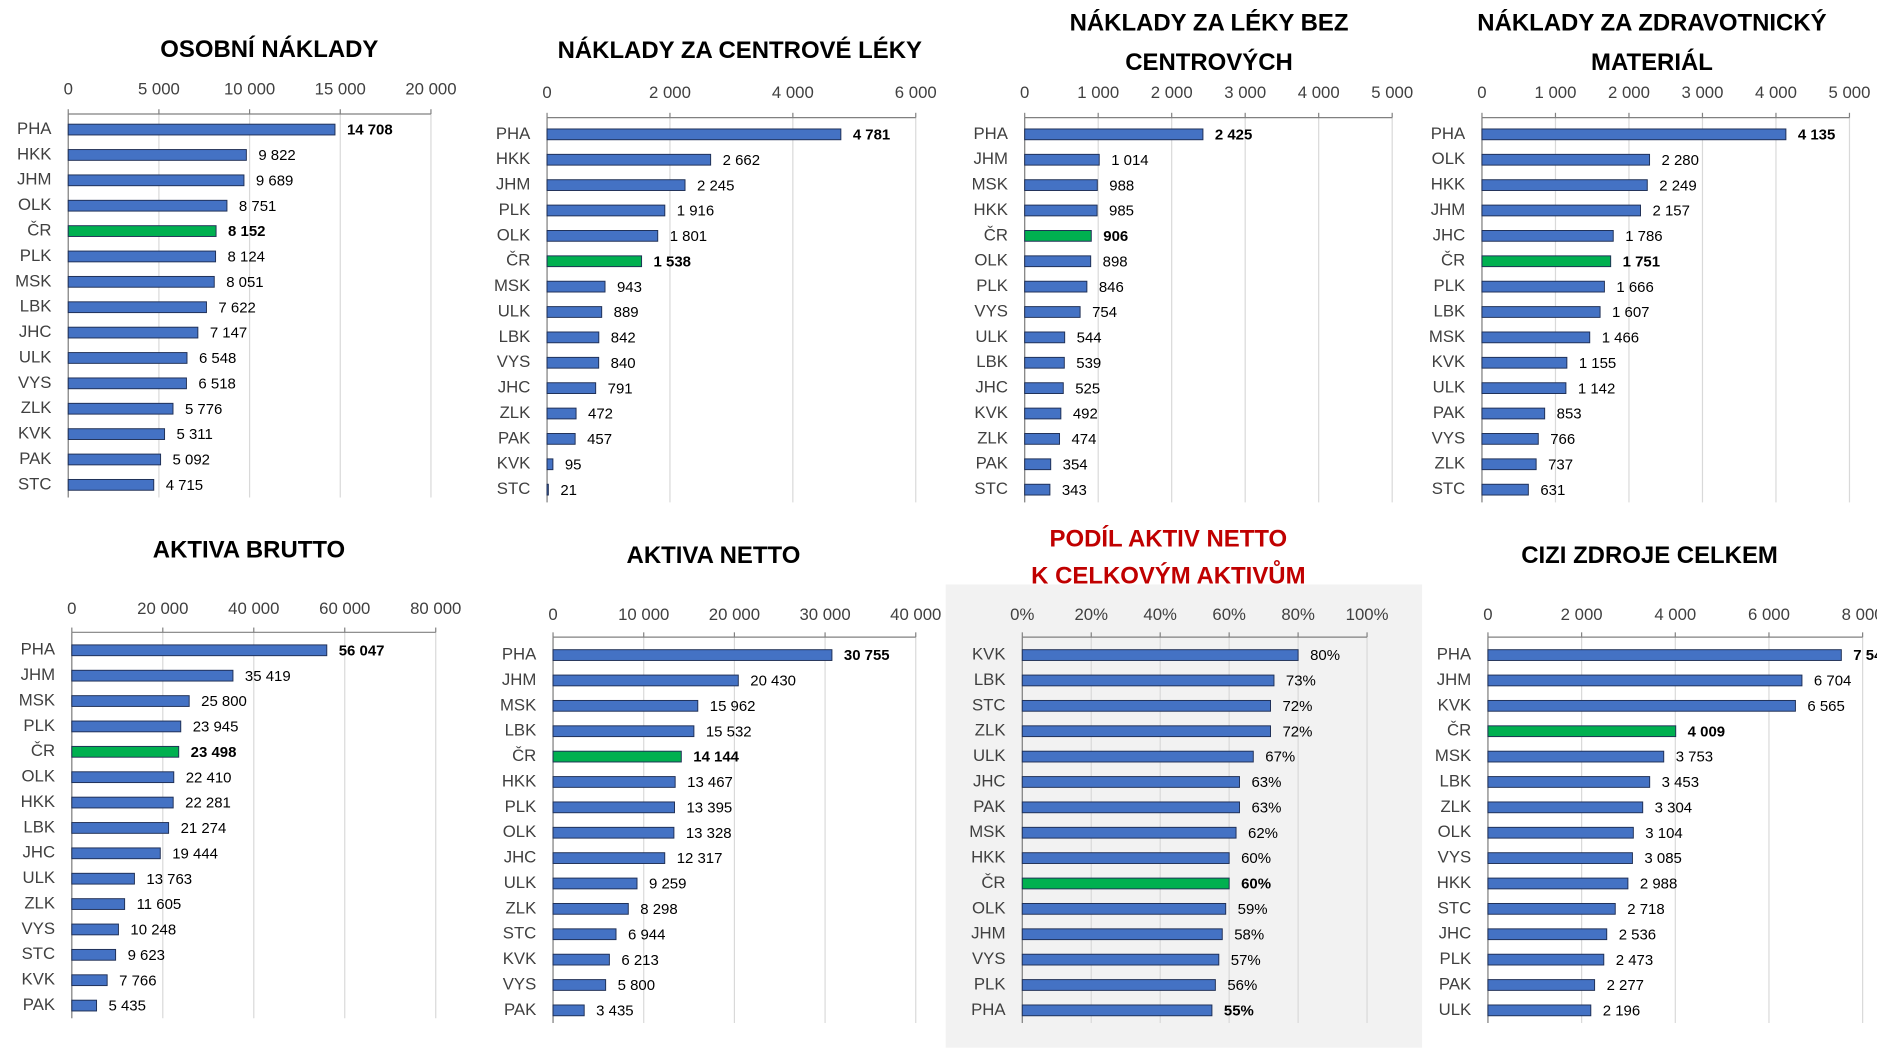 The image size is (1877, 1048). What do you see at coordinates (244, 282) in the screenshot?
I see `value-label: 8 051` at bounding box center [244, 282].